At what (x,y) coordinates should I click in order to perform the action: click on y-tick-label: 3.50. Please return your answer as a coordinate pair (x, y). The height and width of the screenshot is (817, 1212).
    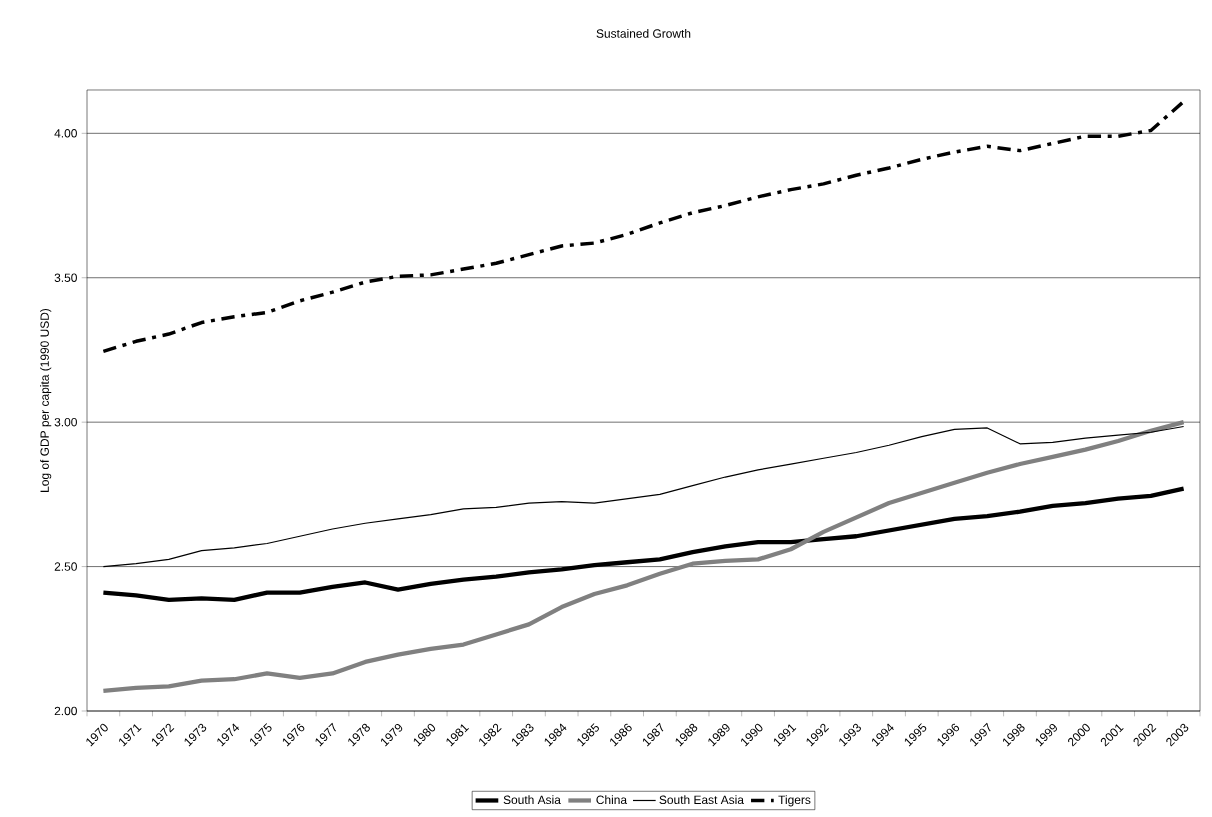
    Looking at the image, I should click on (65, 277).